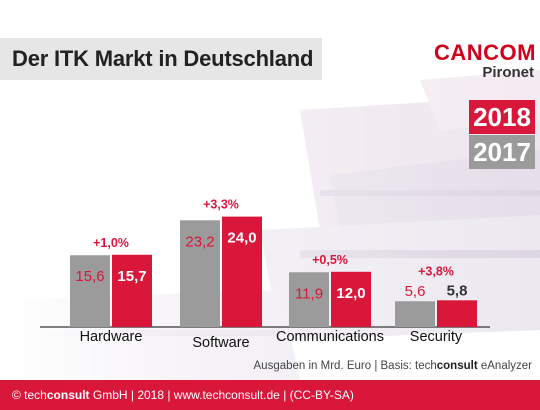 The image size is (540, 410). What do you see at coordinates (200, 273) in the screenshot?
I see `bar-2017-software` at bounding box center [200, 273].